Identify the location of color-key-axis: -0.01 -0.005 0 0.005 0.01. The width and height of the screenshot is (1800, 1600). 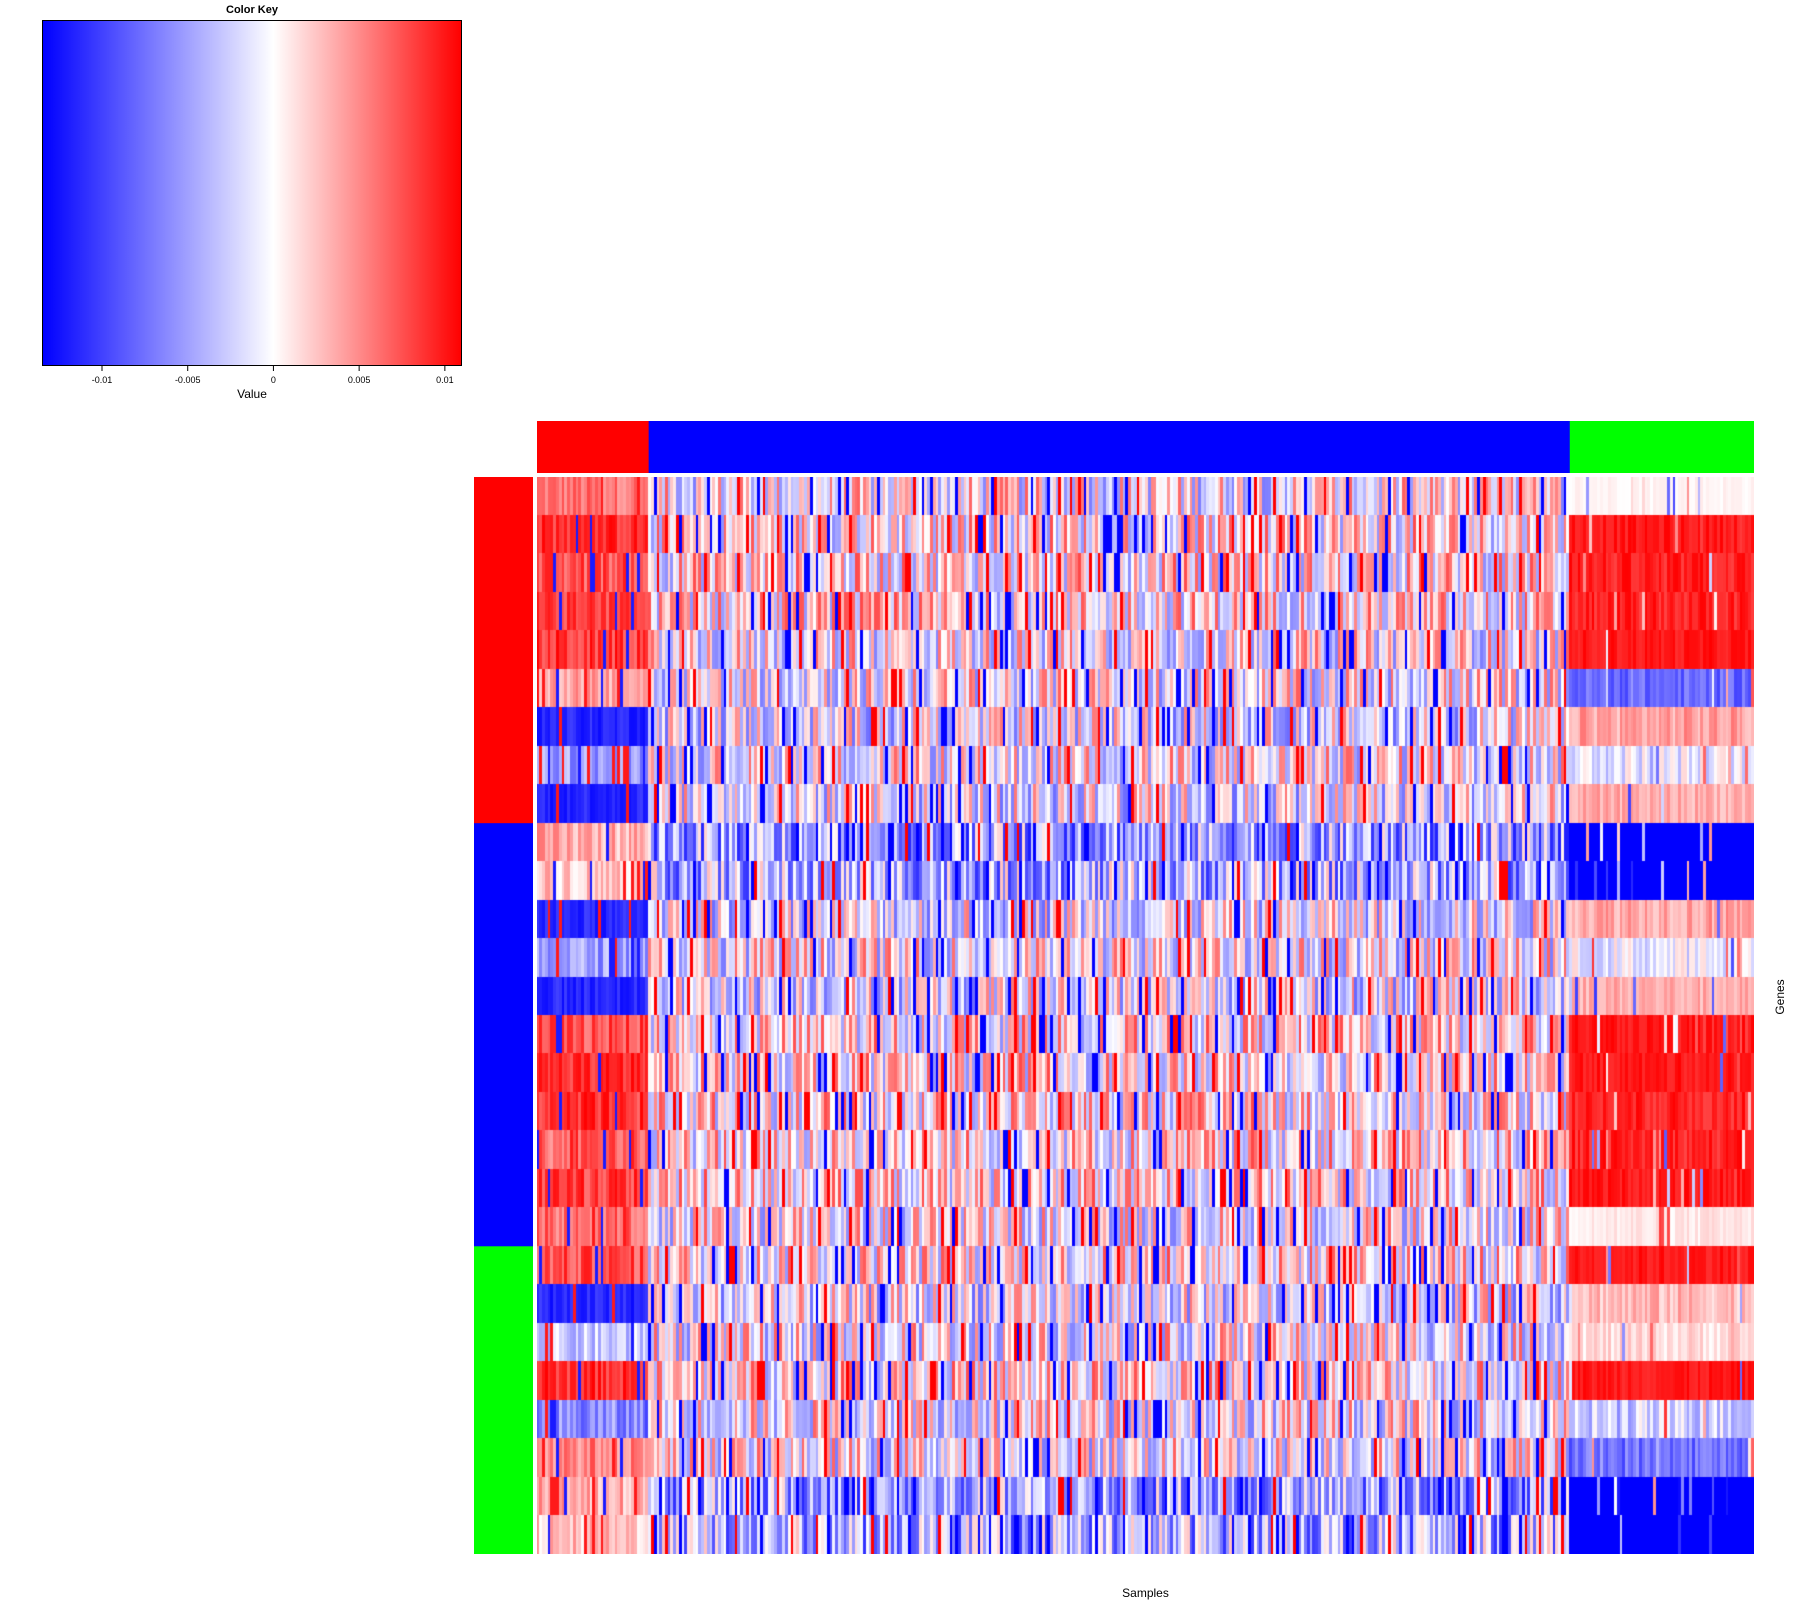
(273, 375).